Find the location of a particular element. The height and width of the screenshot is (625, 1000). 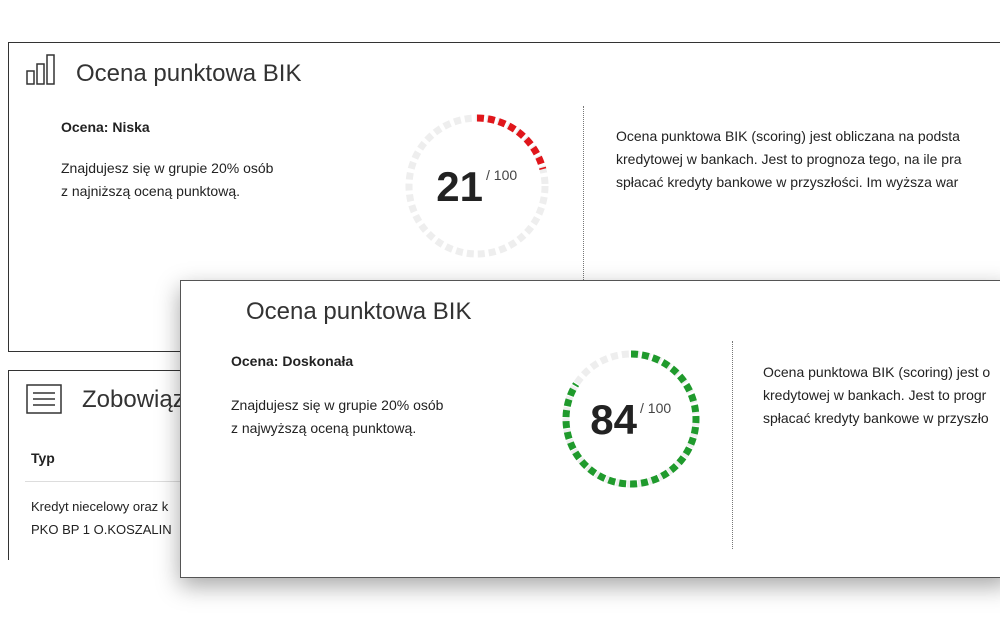

list-icon is located at coordinates (44, 399).